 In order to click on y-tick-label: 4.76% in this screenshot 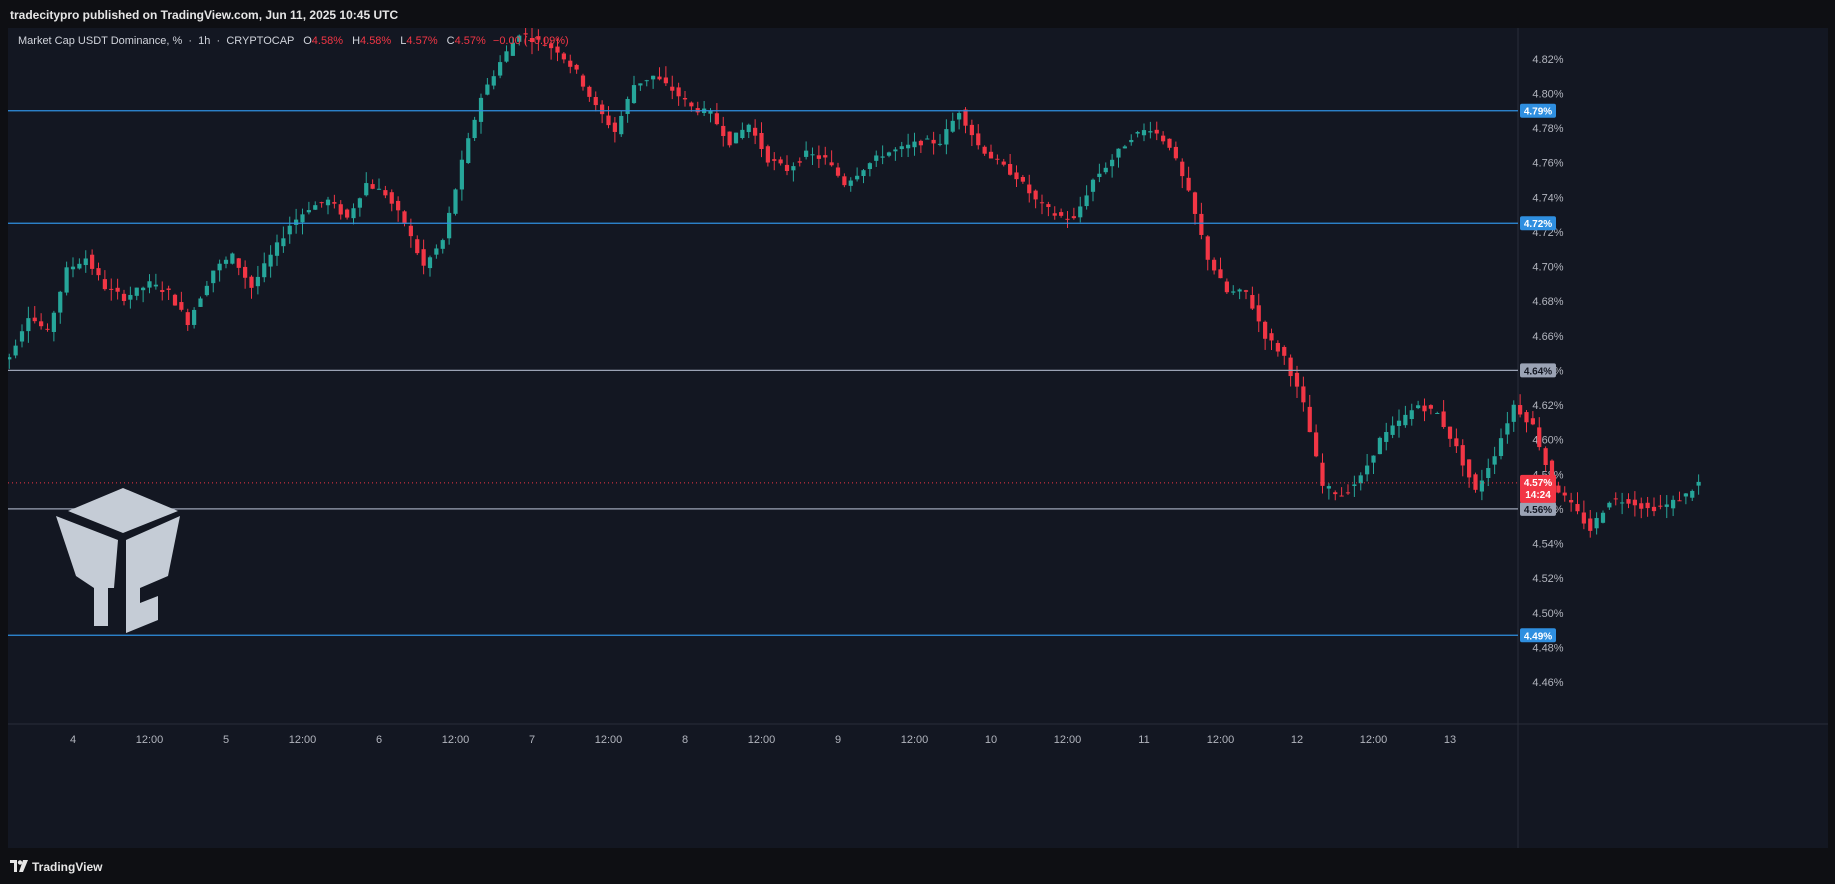, I will do `click(1547, 164)`.